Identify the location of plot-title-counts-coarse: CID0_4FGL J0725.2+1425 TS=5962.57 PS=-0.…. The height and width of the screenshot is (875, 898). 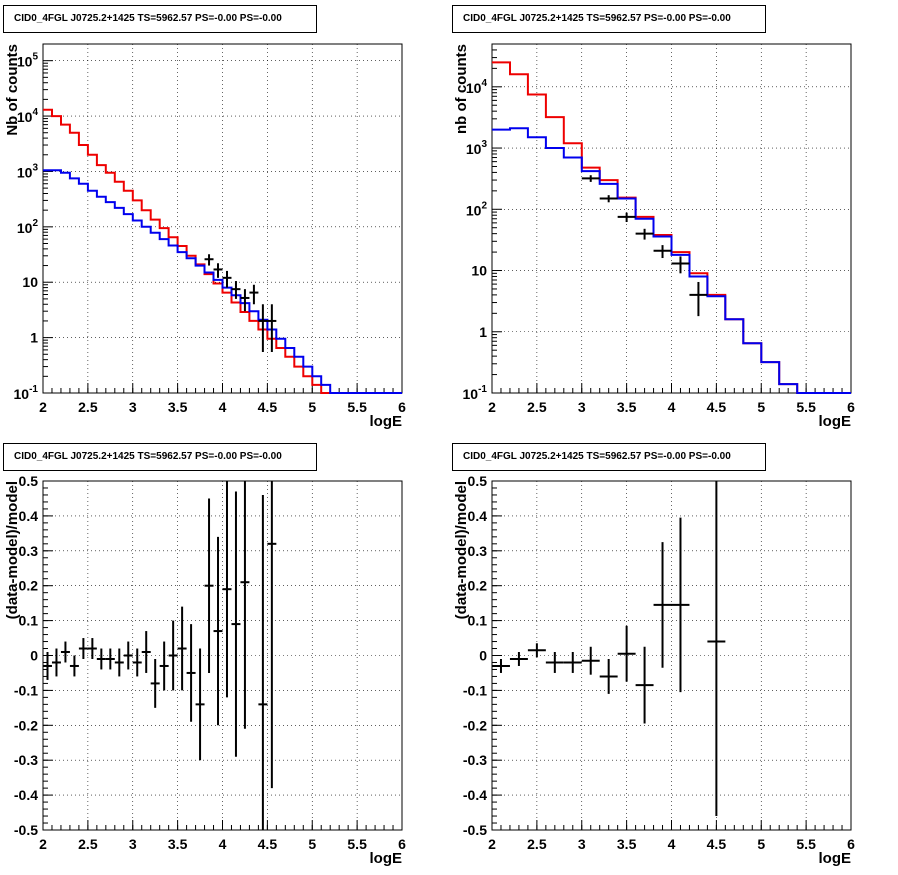
(609, 19).